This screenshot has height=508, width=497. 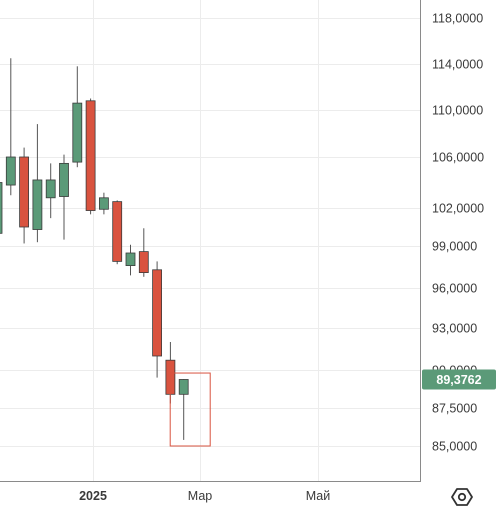 I want to click on y-tick-label: 85,0000, so click(x=454, y=447).